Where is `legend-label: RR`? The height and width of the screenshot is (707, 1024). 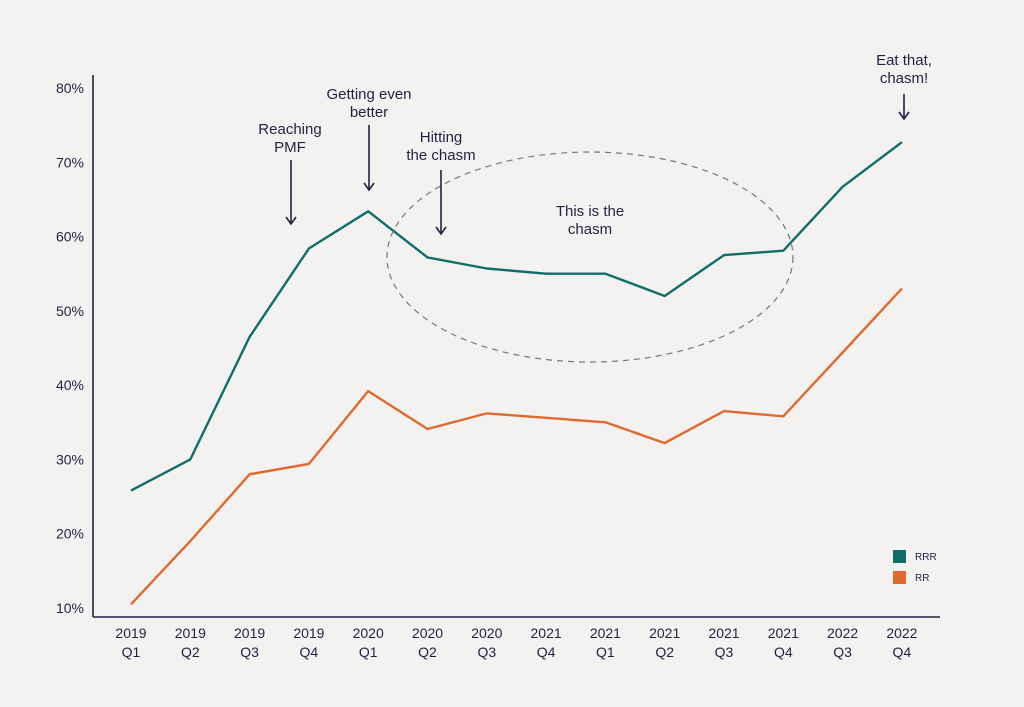 legend-label: RR is located at coordinates (922, 578).